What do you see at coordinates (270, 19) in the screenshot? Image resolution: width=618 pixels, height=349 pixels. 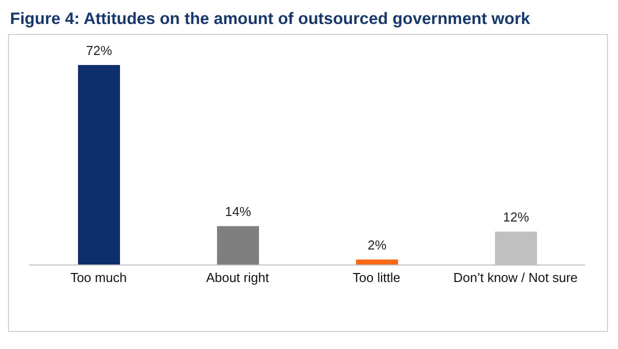 I see `chart-title: Figure 4: Attitudes on the amount of outsourced government work` at bounding box center [270, 19].